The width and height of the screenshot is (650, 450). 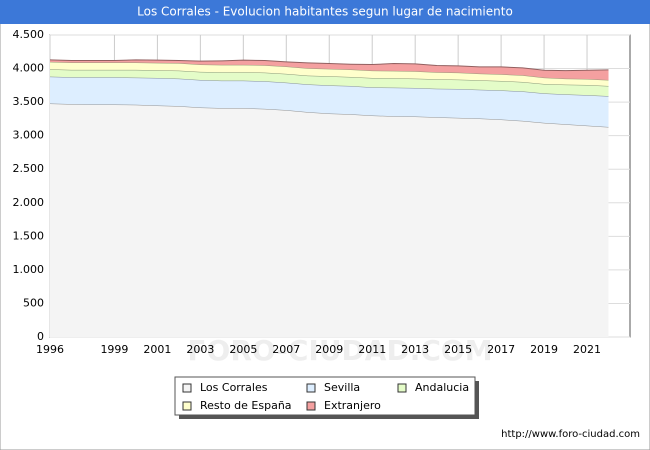 What do you see at coordinates (286, 349) in the screenshot?
I see `x-tick-label: 2007` at bounding box center [286, 349].